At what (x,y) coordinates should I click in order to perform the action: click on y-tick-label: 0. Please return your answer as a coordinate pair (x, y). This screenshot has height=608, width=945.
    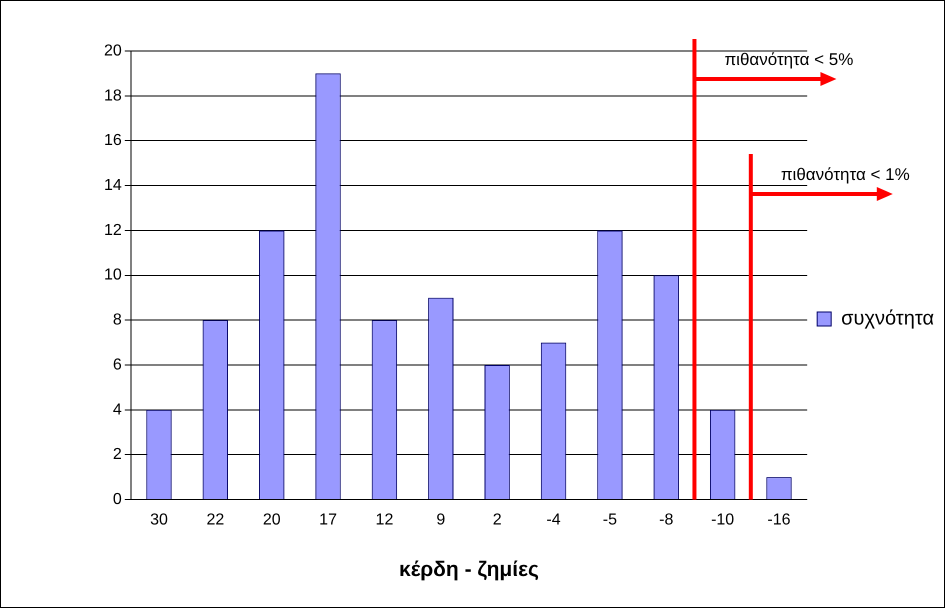
    Looking at the image, I should click on (117, 499).